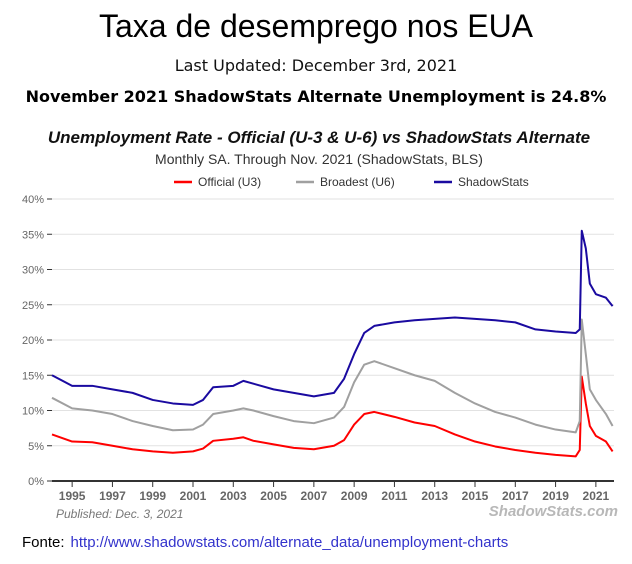  Describe the element at coordinates (553, 511) in the screenshot. I see `watermark: ShadowStats.com` at that location.